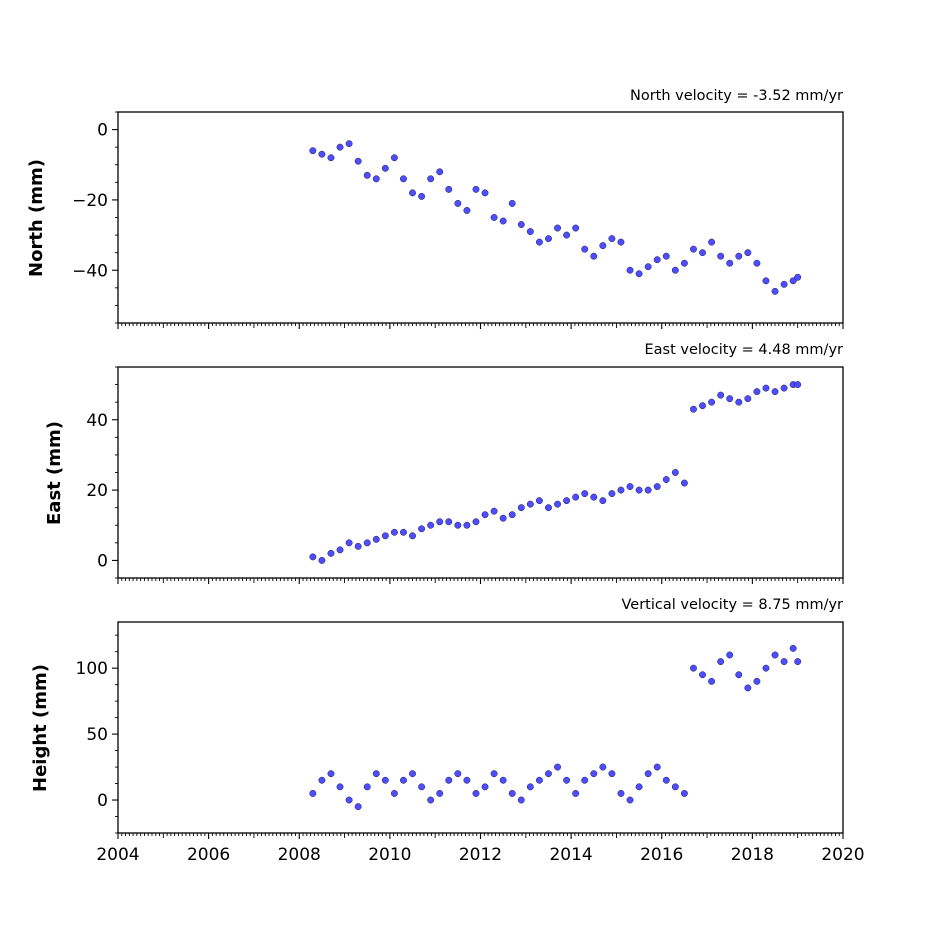 This screenshot has height=937, width=937. I want to click on north-y-tick-label: −20, so click(90, 201).